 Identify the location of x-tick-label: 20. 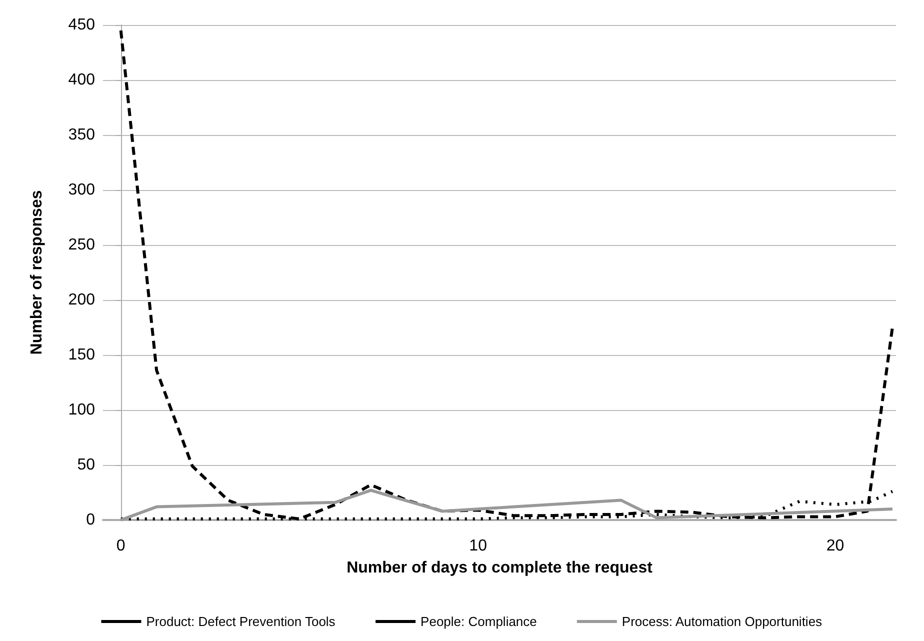
(835, 546).